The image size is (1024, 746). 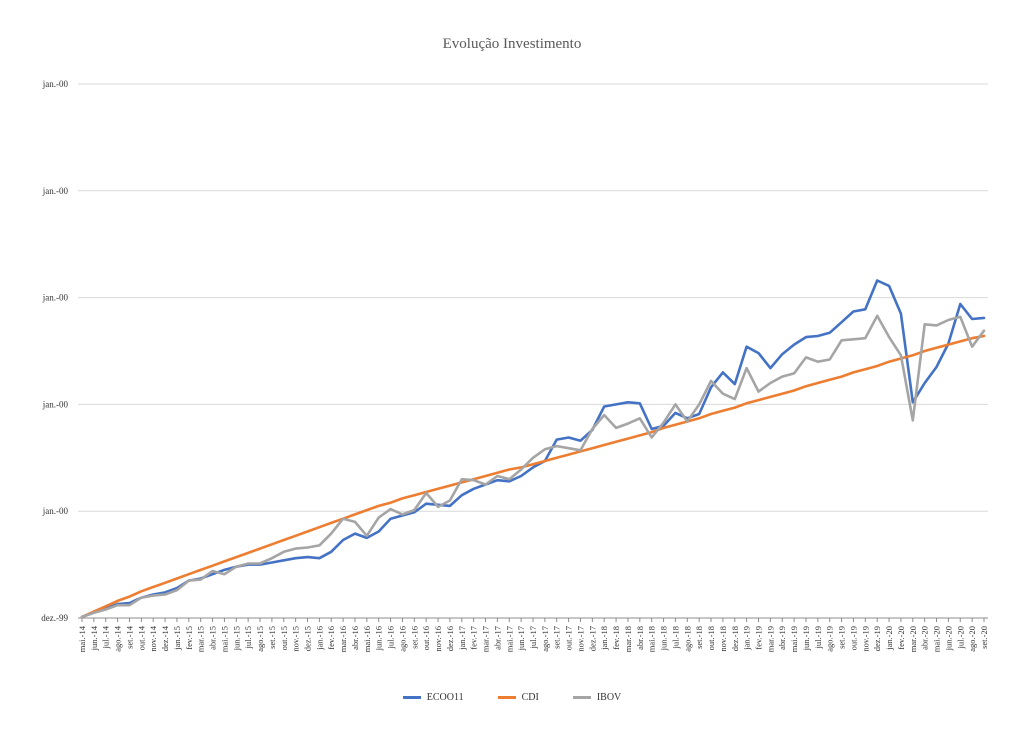 I want to click on x-tick-label: out.-14, so click(x=141, y=637).